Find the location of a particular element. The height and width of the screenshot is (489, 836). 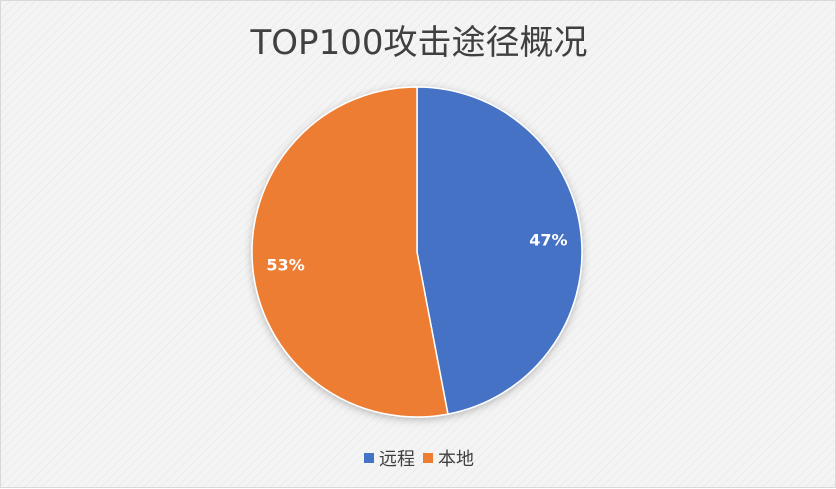

legend-item-local: 本地 is located at coordinates (448, 458).